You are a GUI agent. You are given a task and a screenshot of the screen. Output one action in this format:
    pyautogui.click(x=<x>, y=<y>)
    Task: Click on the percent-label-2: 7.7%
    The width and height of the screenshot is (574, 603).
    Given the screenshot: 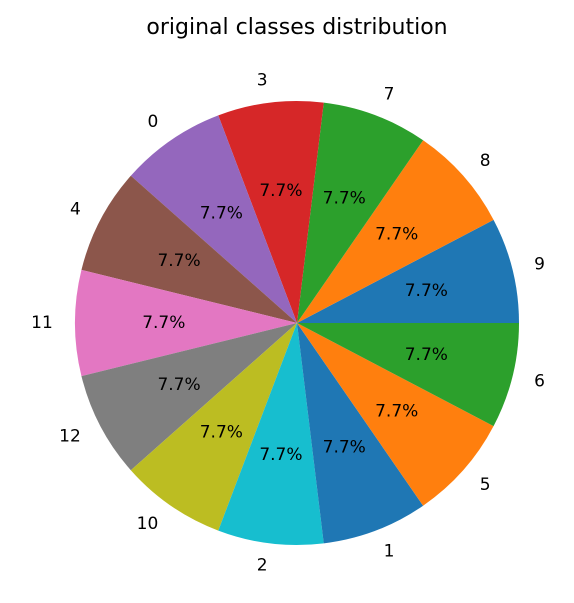 What is the action you would take?
    pyautogui.click(x=280, y=455)
    